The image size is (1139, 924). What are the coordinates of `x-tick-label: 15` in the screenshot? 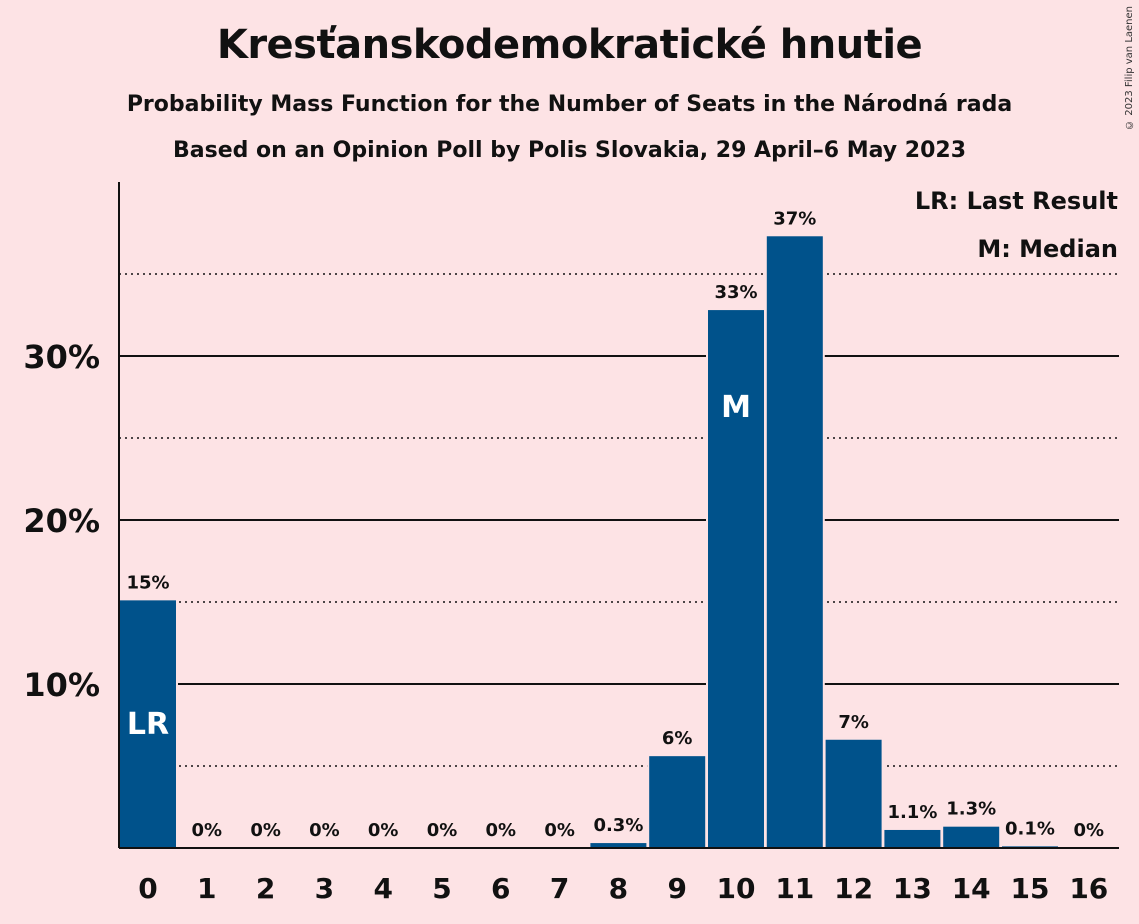 It's located at (1030, 888).